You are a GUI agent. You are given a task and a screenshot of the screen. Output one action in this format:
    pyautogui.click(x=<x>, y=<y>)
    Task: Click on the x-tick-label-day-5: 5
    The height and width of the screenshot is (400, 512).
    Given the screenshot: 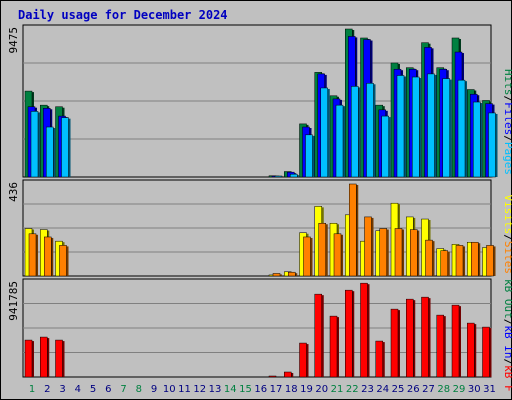 What is the action you would take?
    pyautogui.click(x=93, y=389)
    